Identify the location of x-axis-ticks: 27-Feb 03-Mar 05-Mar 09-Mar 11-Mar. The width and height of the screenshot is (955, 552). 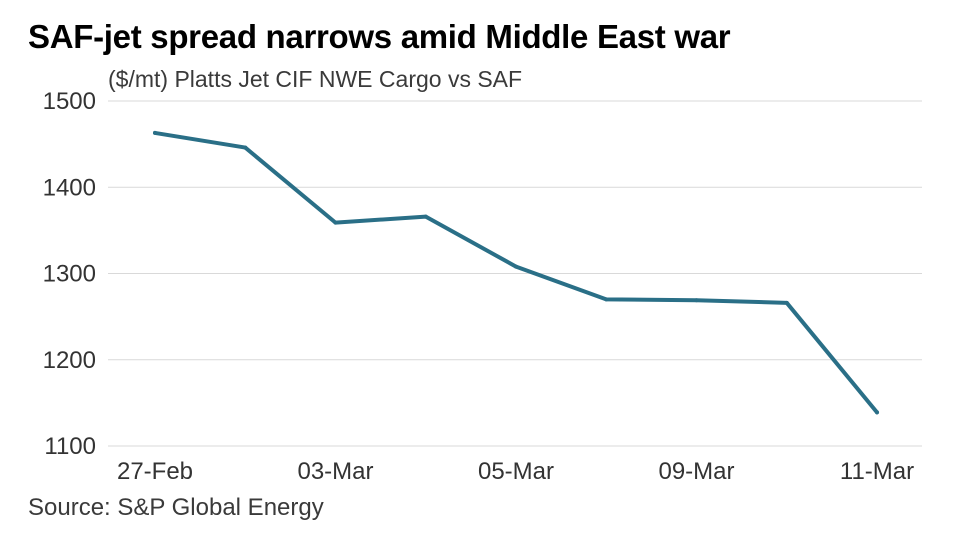
(515, 471).